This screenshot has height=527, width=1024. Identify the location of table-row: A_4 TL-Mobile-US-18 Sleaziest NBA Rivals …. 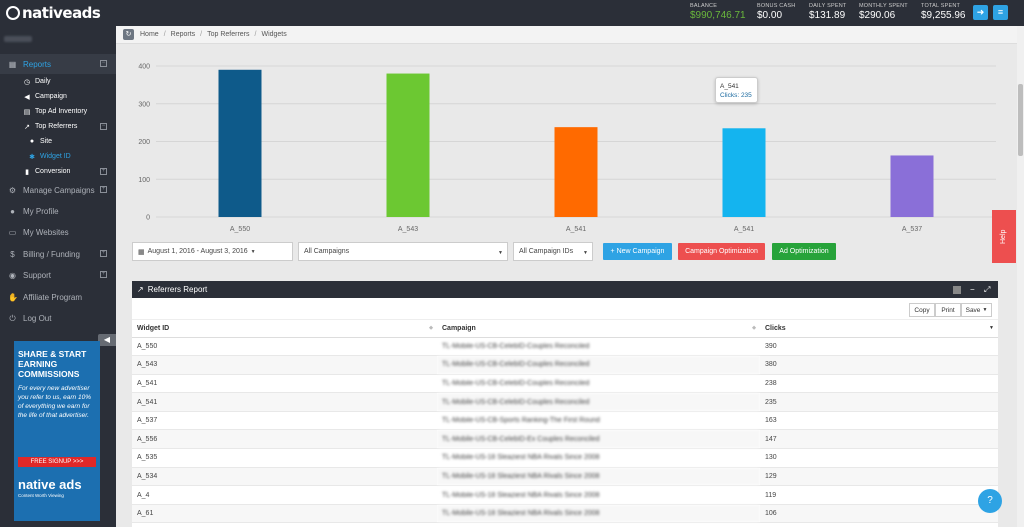
(565, 495).